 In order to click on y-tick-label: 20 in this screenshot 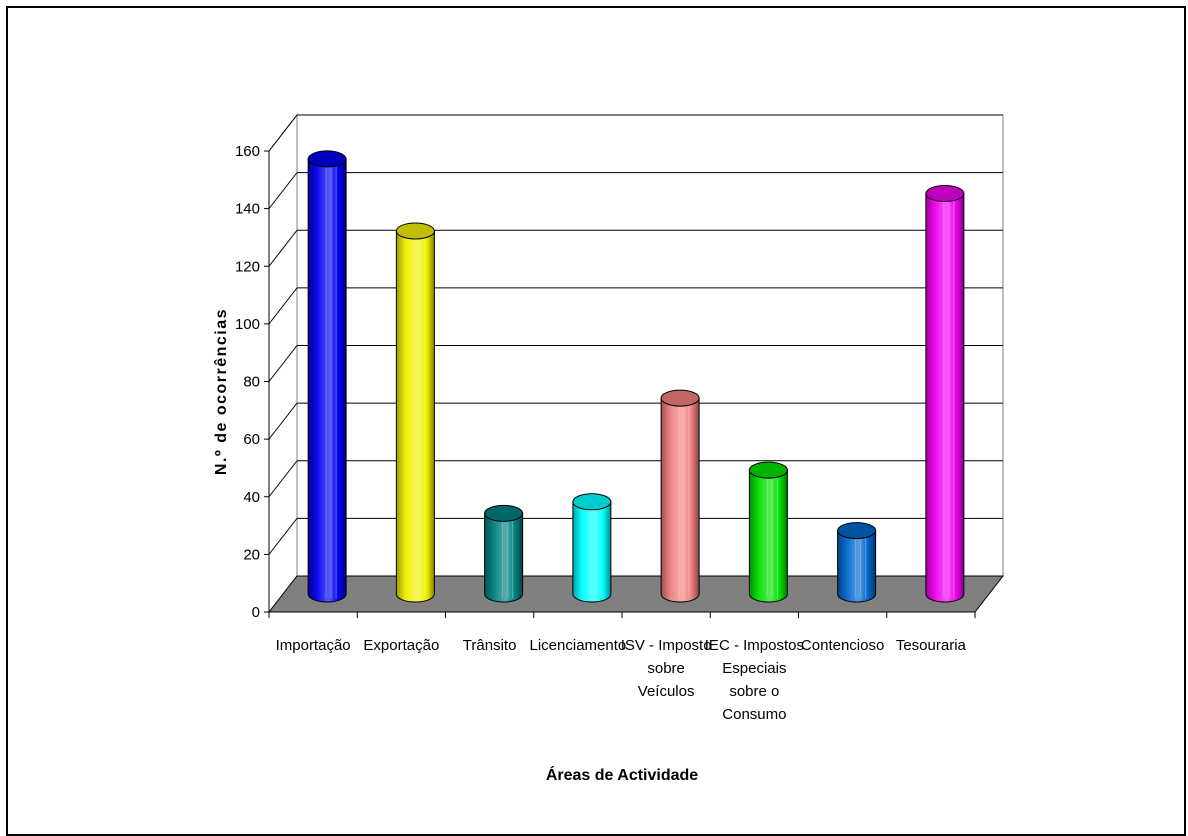, I will do `click(251, 554)`.